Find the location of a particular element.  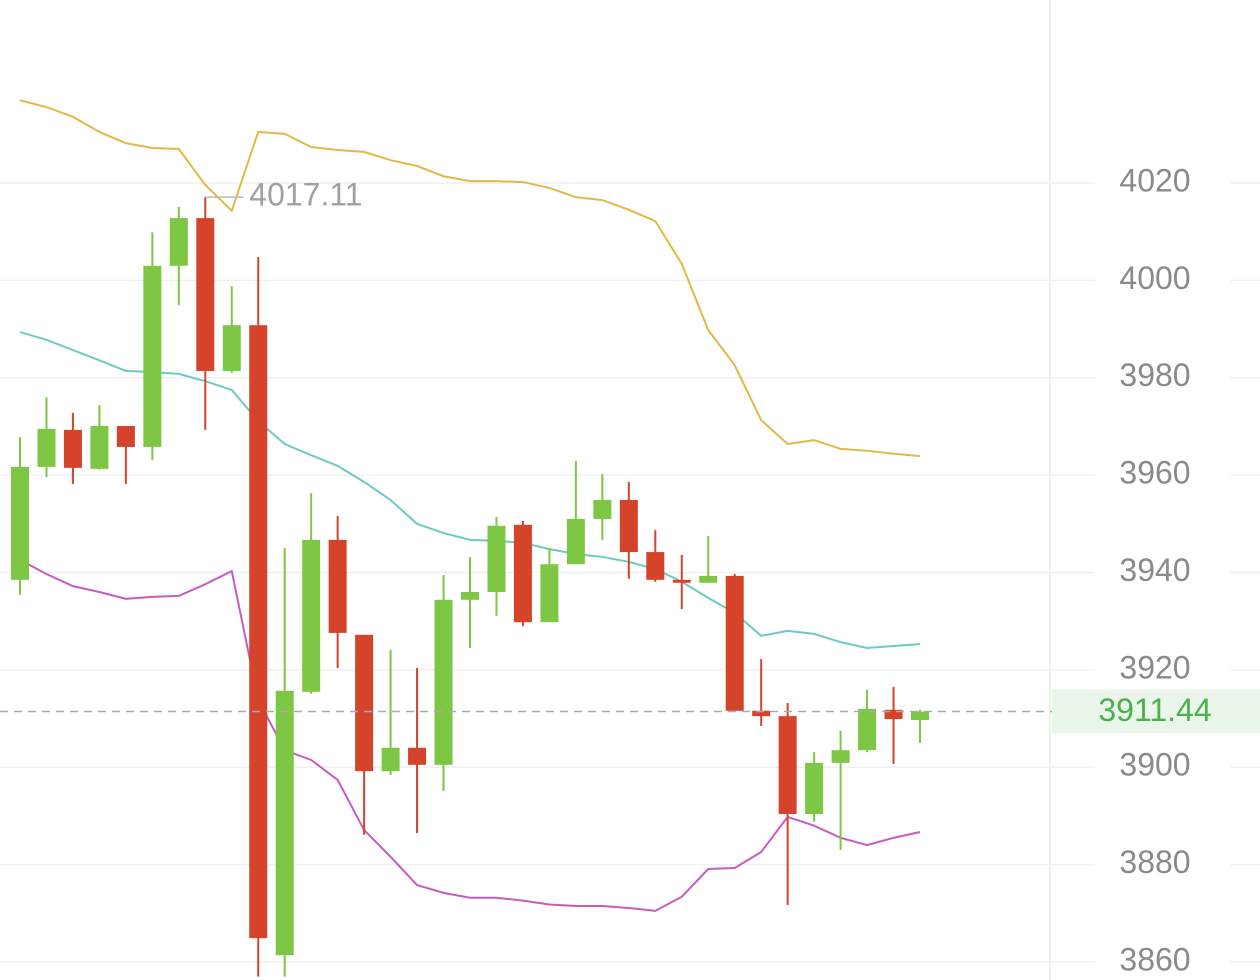

last-price-box is located at coordinates (1156, 711).